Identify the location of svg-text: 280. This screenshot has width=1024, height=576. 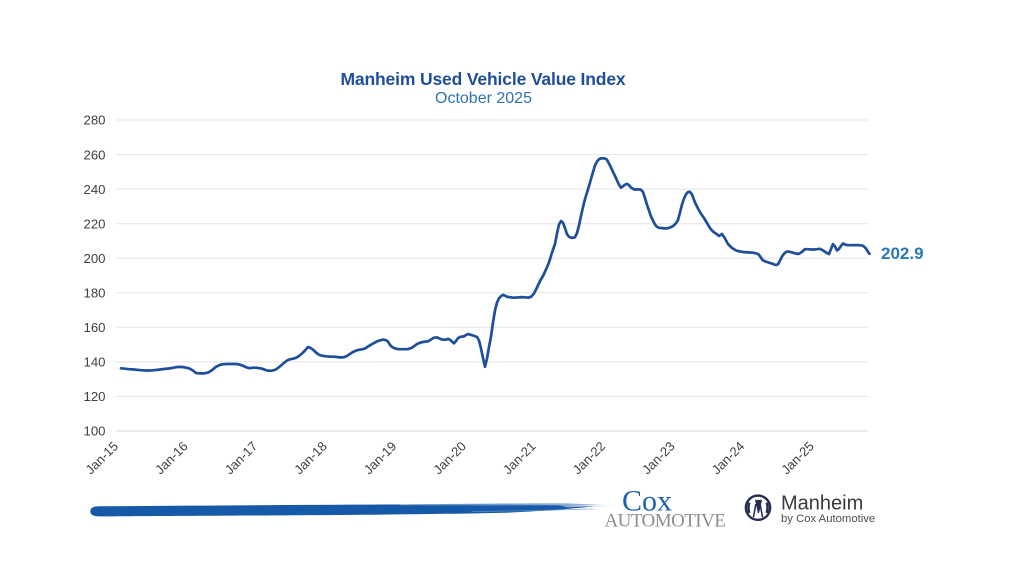
(94, 120).